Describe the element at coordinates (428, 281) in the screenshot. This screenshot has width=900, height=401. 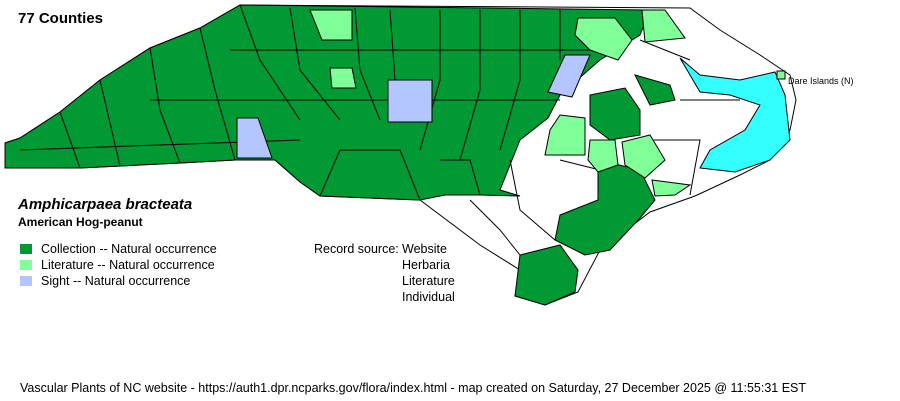
I see `record-source-literature: Literature` at that location.